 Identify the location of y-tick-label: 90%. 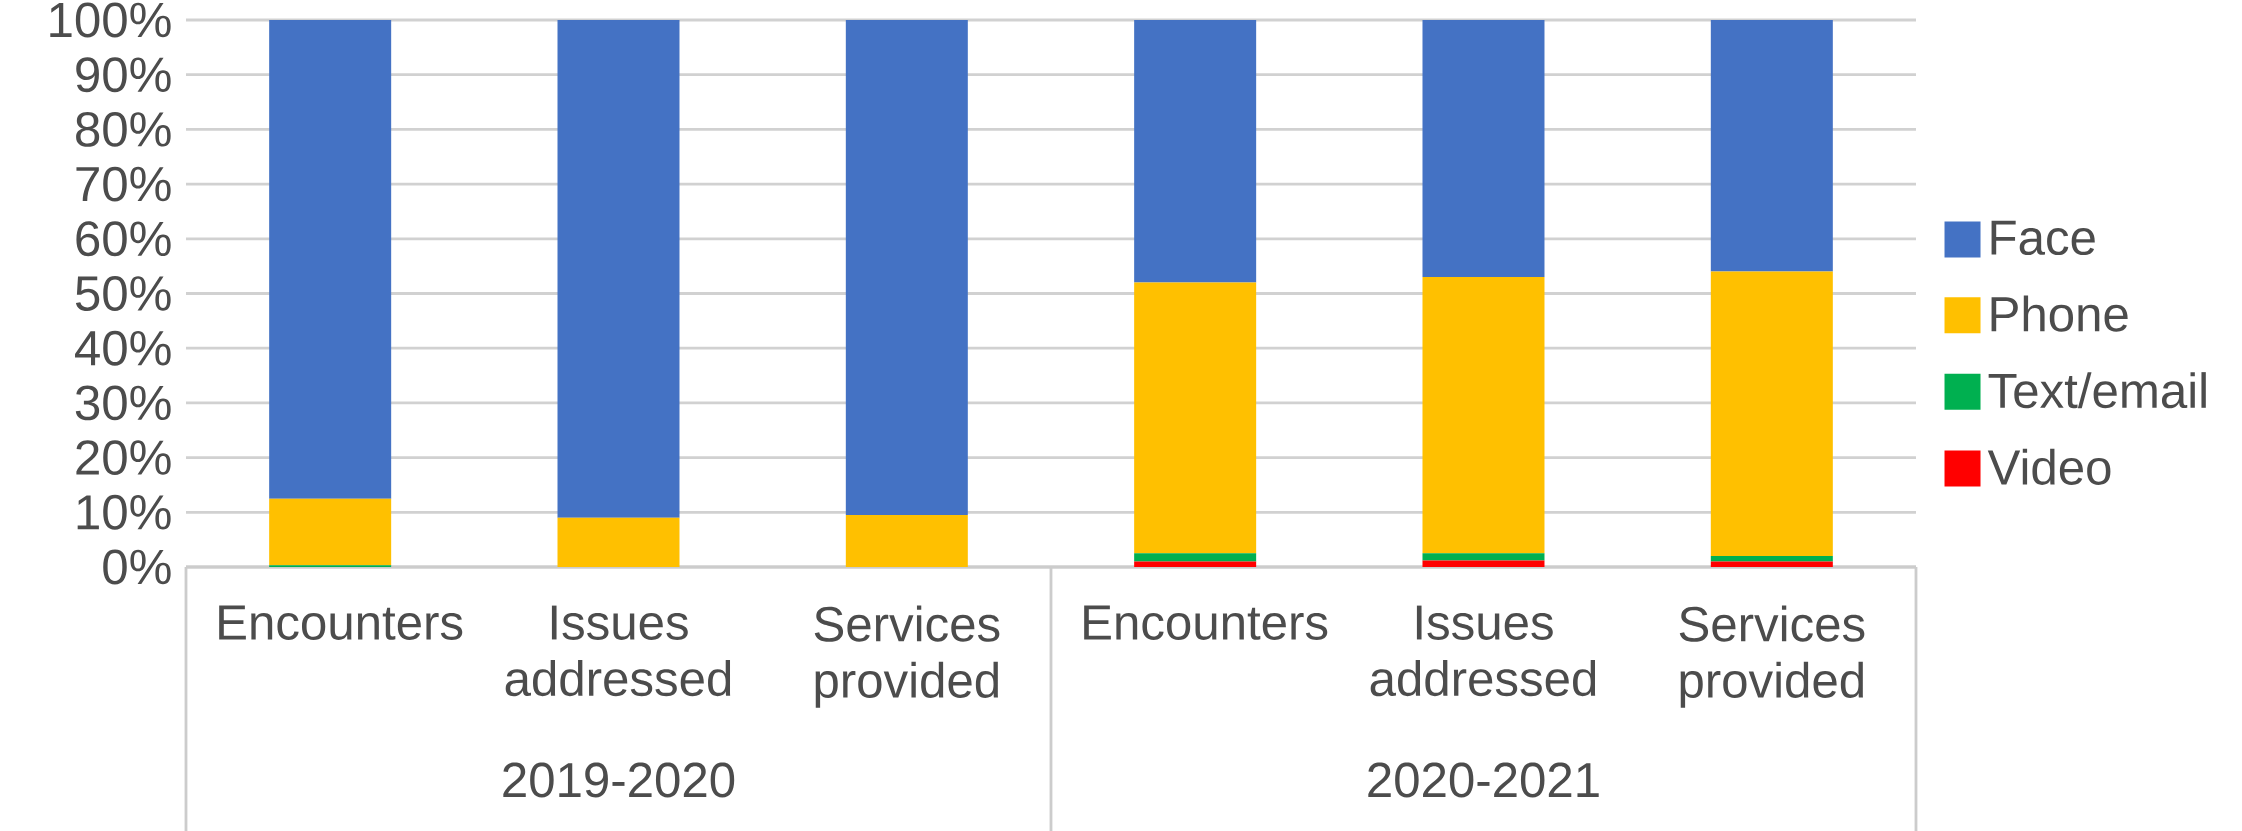
(123, 75).